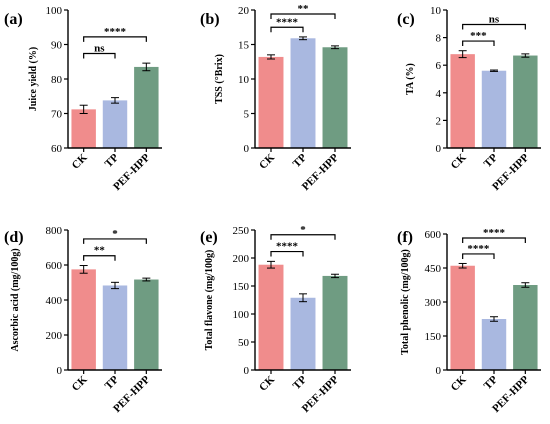  I want to click on panel-label: (c), so click(406, 19).